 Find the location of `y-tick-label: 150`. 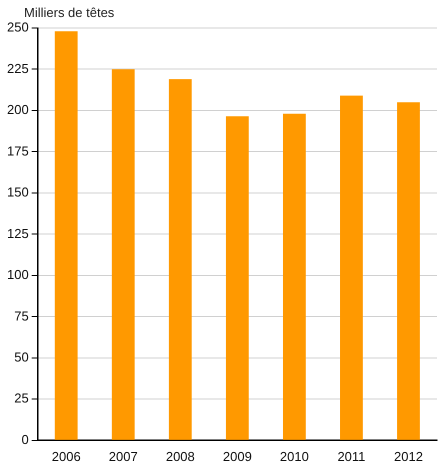

y-tick-label: 150 is located at coordinates (17, 192).